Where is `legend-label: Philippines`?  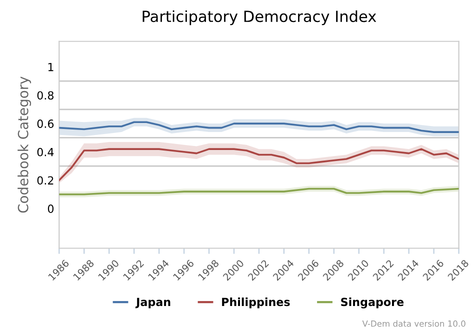
legend-label: Philippines is located at coordinates (256, 303).